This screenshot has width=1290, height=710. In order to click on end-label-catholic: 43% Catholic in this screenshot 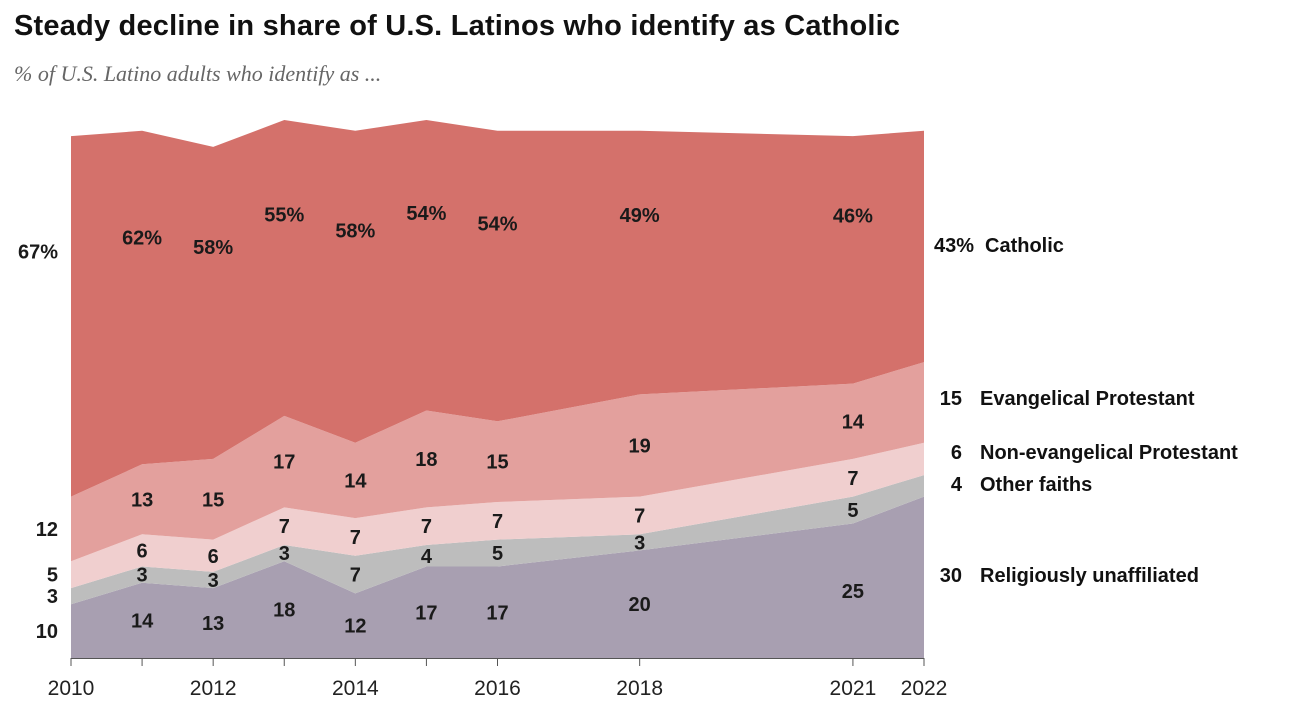, I will do `click(999, 246)`.